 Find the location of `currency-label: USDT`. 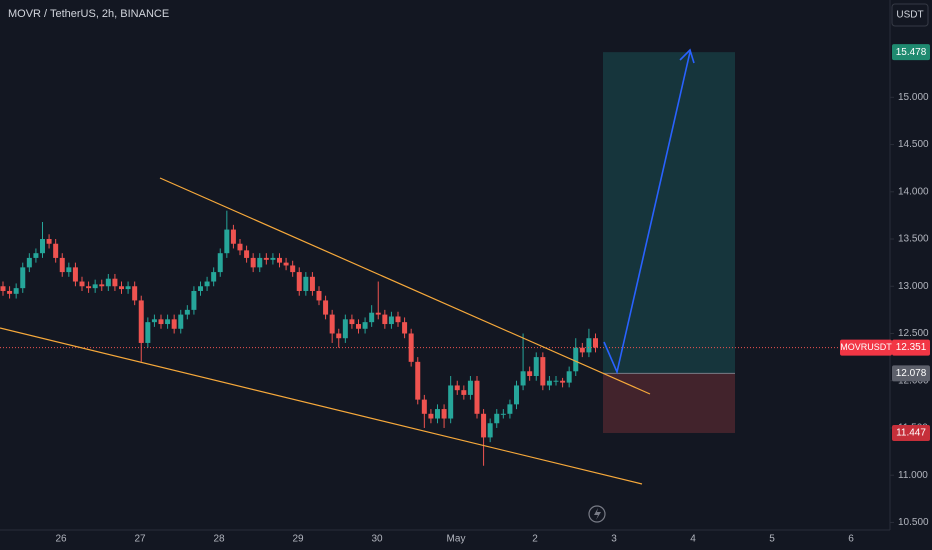

currency-label: USDT is located at coordinates (909, 15).